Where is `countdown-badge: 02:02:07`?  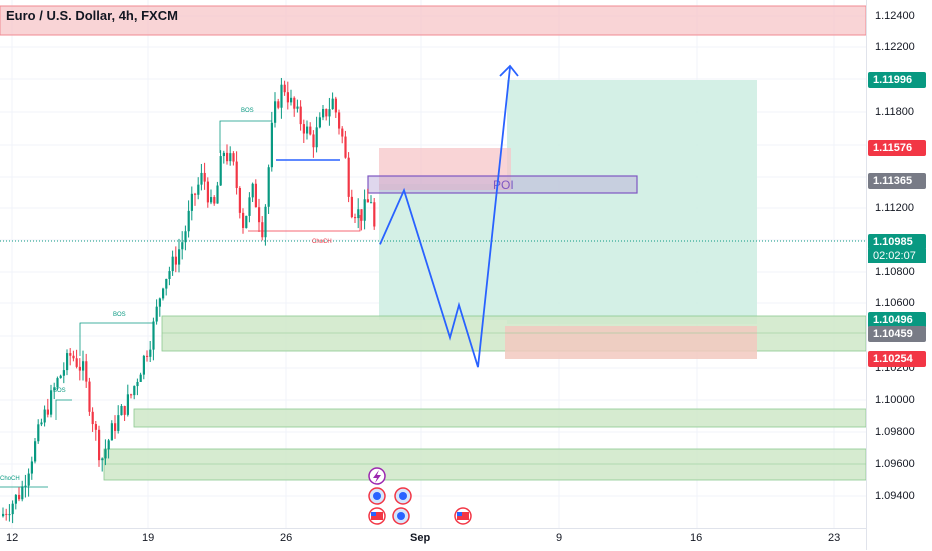 countdown-badge: 02:02:07 is located at coordinates (897, 256).